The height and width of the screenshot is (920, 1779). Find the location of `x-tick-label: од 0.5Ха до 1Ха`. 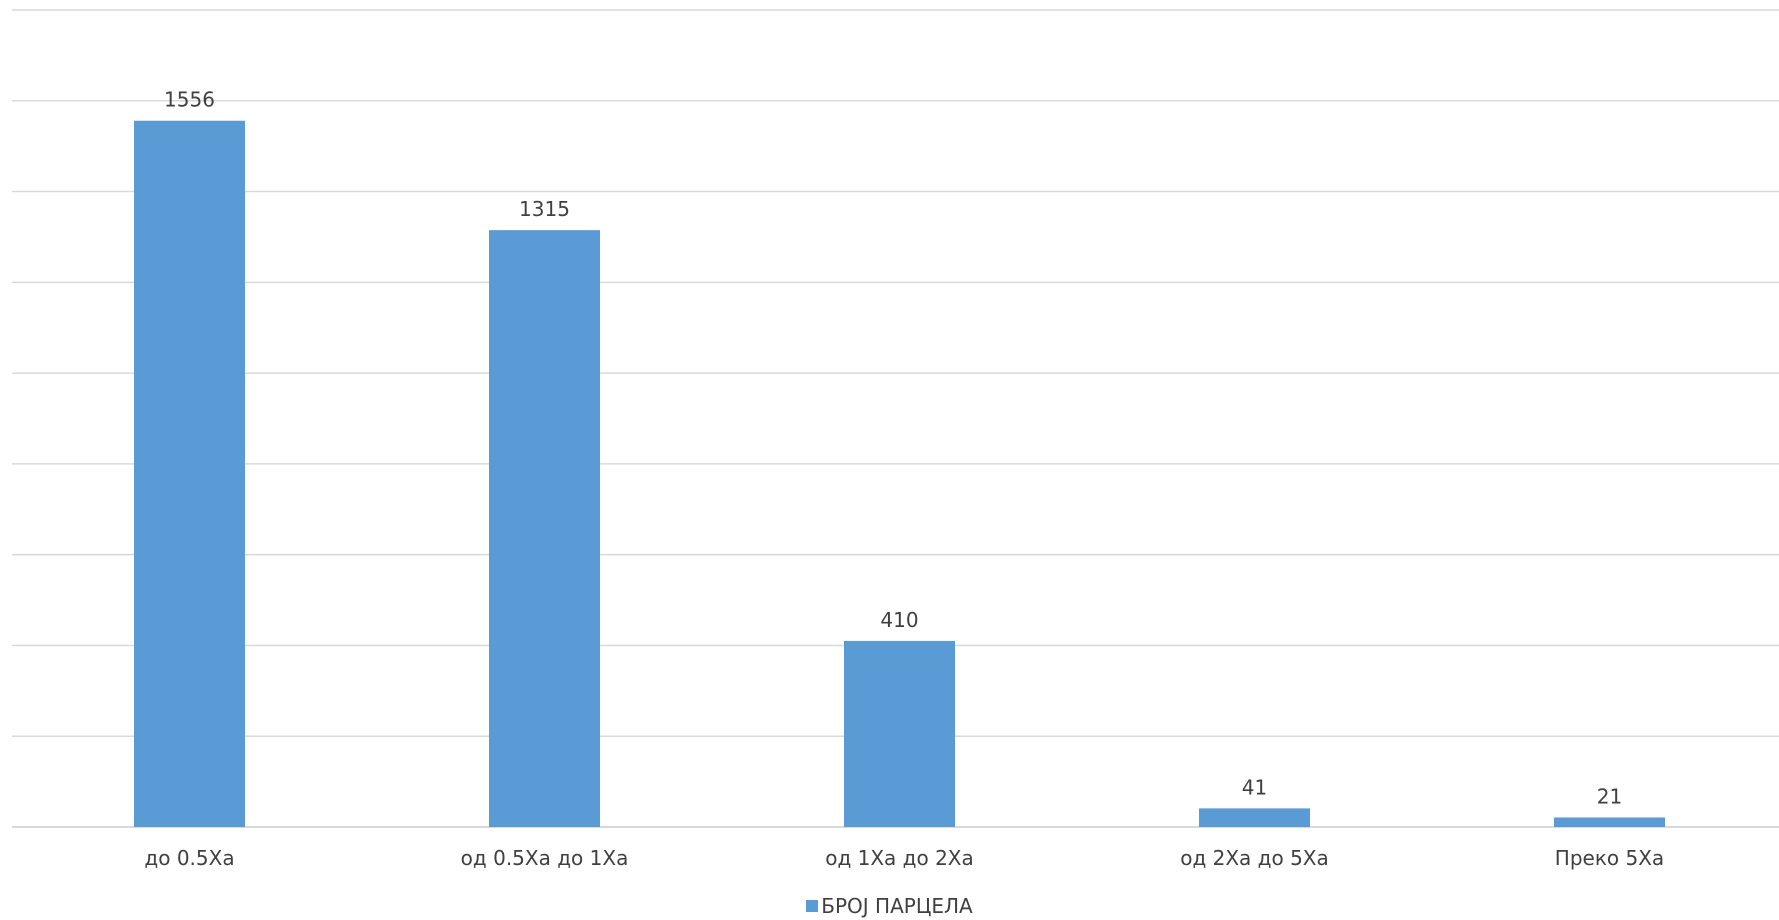

x-tick-label: од 0.5Ха до 1Ха is located at coordinates (545, 858).